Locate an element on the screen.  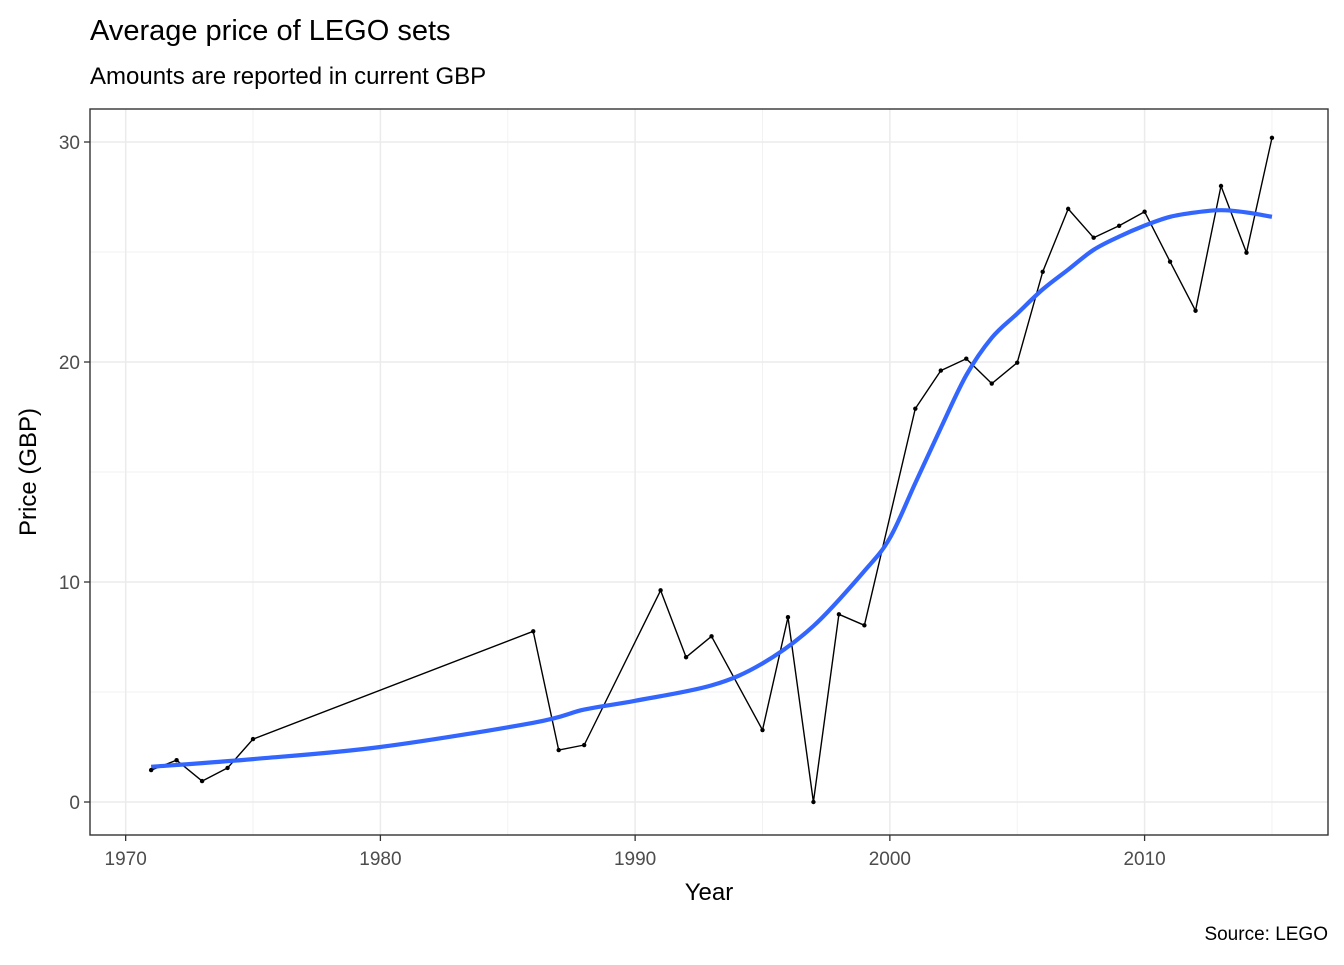
y-tick-label: 20 is located at coordinates (69, 363).